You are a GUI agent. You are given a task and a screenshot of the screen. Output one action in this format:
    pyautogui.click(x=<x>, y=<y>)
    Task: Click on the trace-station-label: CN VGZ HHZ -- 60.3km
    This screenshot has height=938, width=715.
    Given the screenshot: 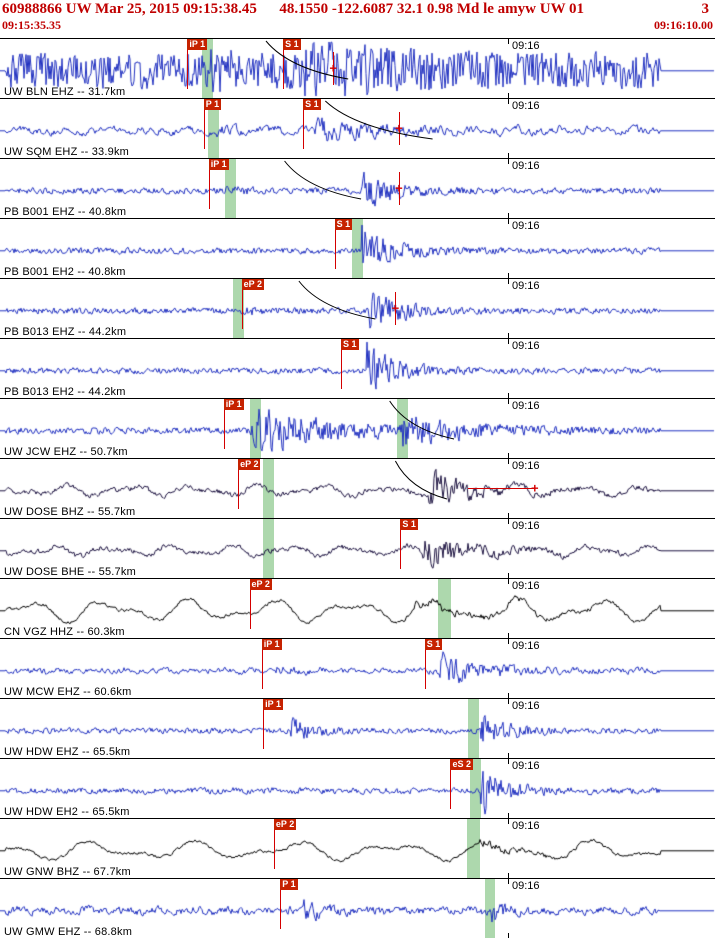 What is the action you would take?
    pyautogui.click(x=64, y=632)
    